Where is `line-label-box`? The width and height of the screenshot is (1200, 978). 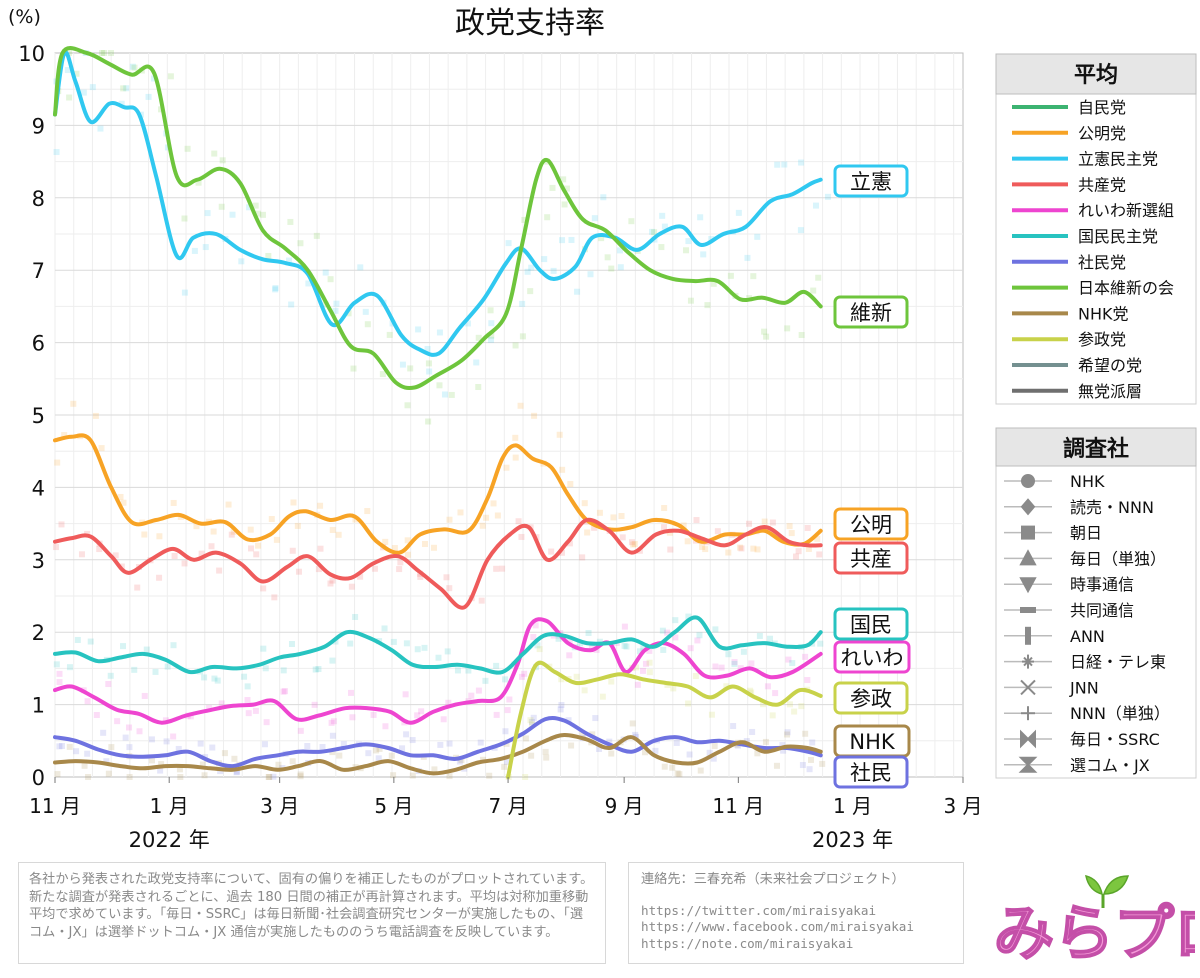 line-label-box is located at coordinates (871, 624).